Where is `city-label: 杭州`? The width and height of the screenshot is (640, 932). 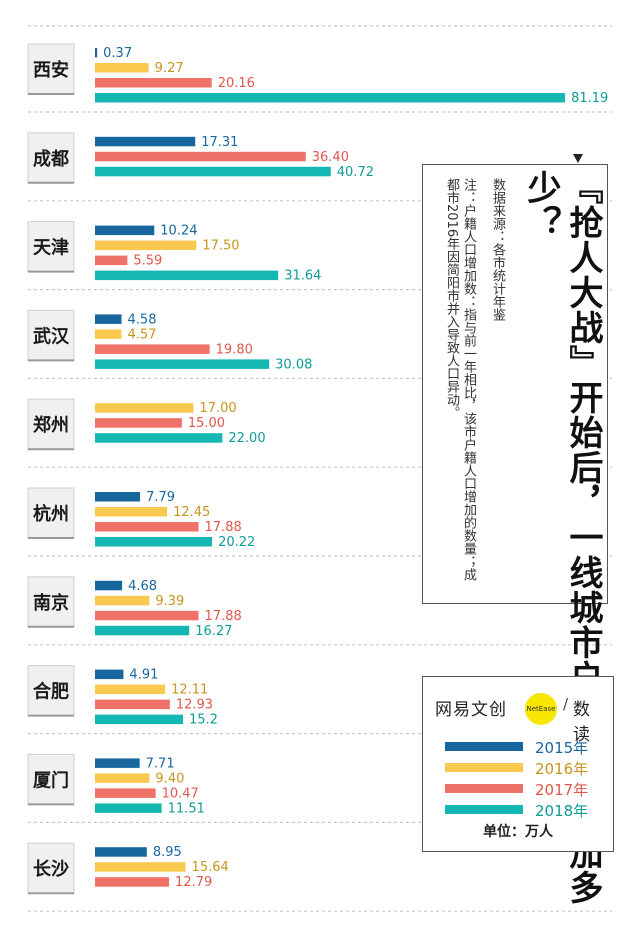 city-label: 杭州 is located at coordinates (51, 514).